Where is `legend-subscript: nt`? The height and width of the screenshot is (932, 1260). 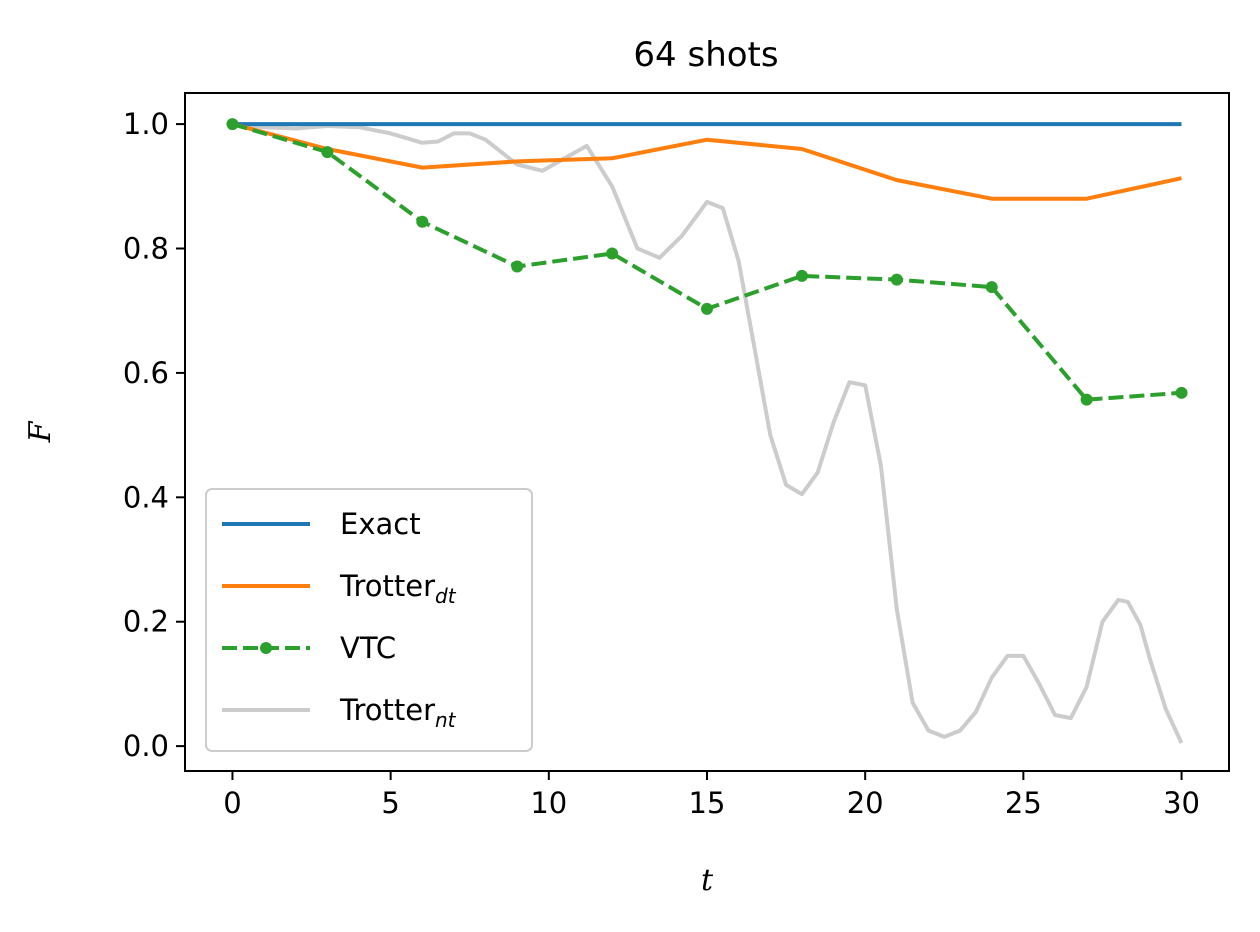
legend-subscript: nt is located at coordinates (446, 720).